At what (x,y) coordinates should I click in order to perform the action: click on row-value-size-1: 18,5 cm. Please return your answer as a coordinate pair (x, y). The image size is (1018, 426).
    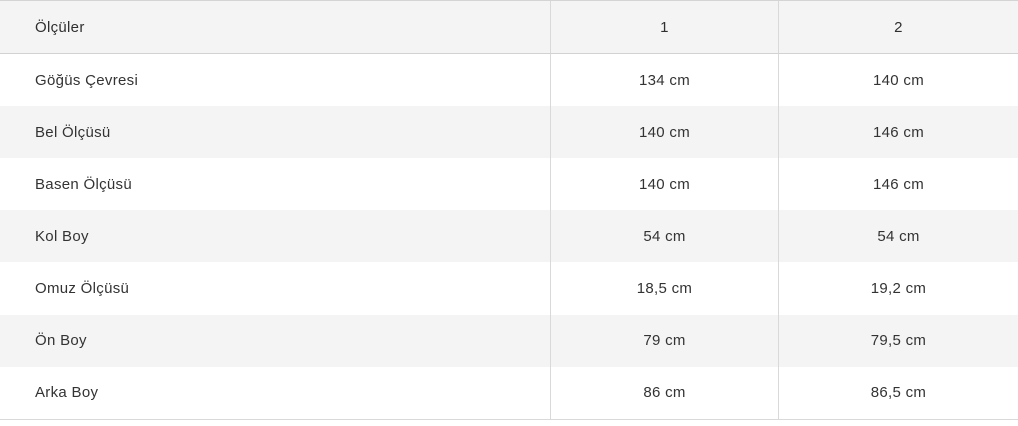
    Looking at the image, I should click on (664, 288).